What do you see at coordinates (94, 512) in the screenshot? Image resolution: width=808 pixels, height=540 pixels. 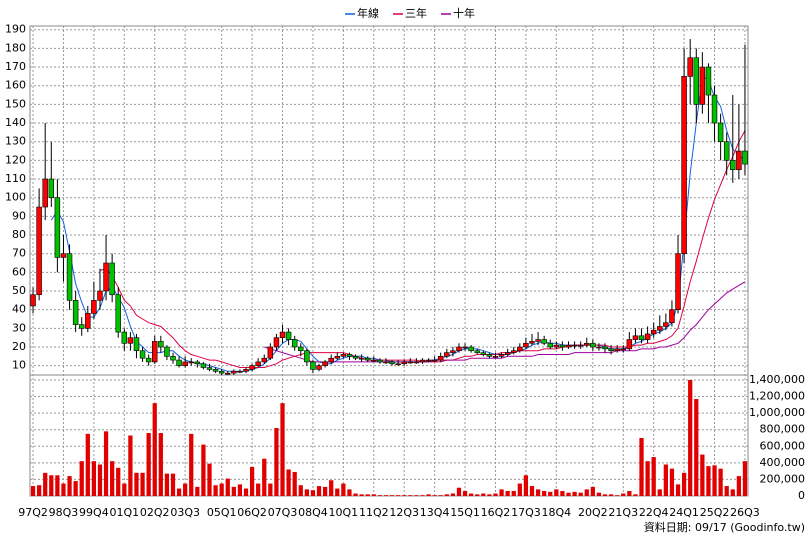 I see `x-tick-label: 99Q4` at bounding box center [94, 512].